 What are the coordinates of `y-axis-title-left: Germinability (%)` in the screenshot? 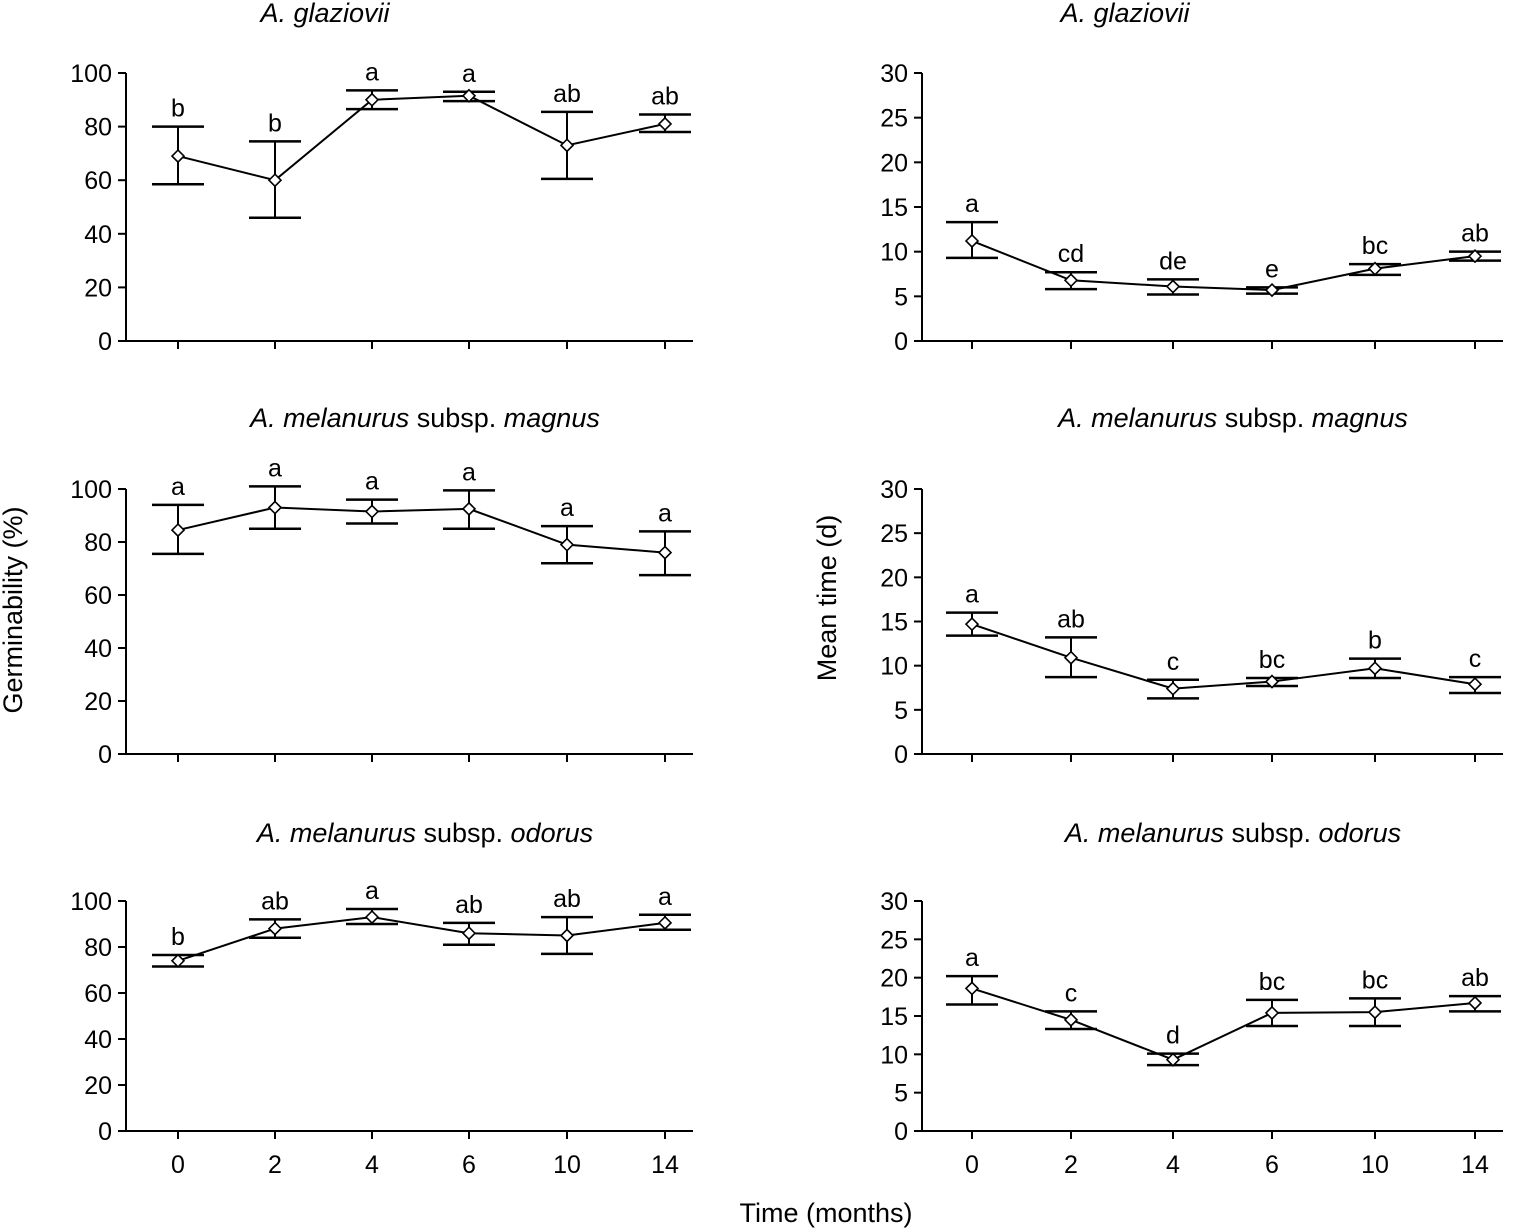 It's located at (14, 609).